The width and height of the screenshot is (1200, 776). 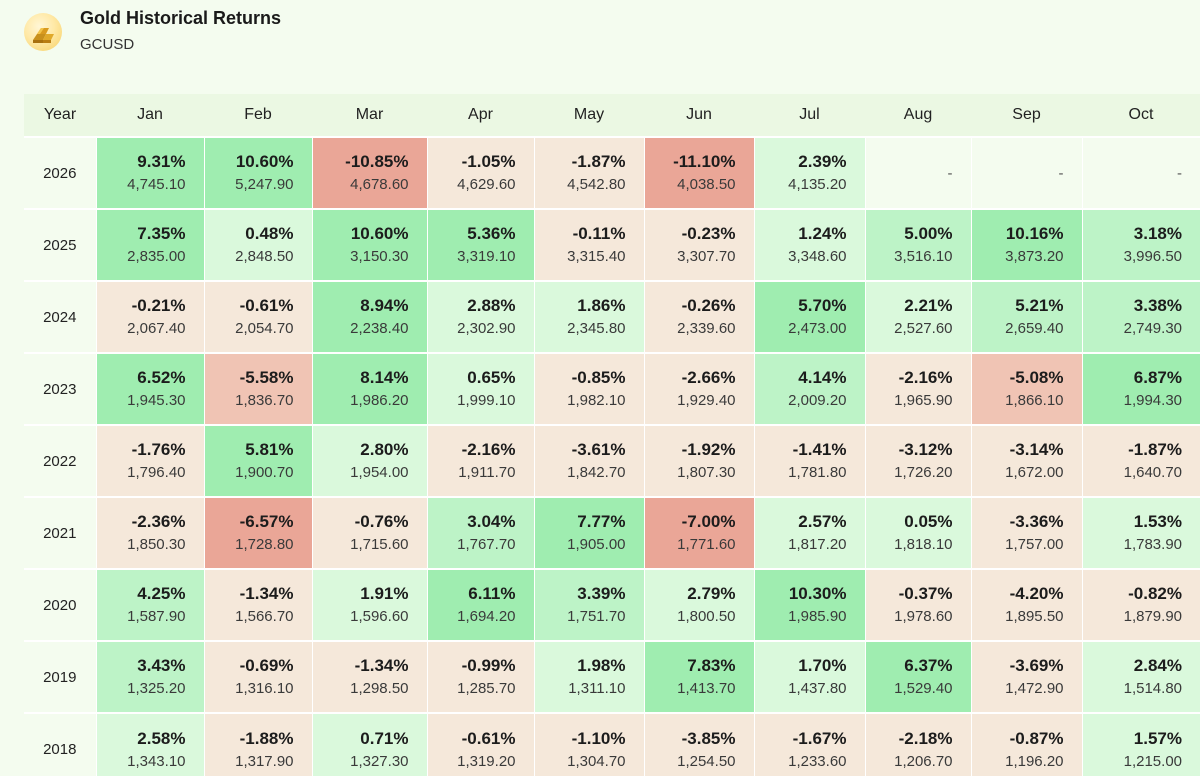 I want to click on return-cell: -1.87% 4,542.80, so click(x=588, y=172).